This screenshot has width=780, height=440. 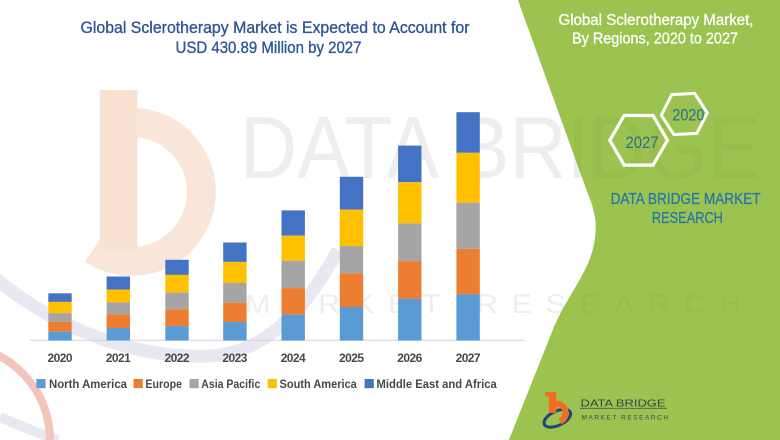 What do you see at coordinates (656, 20) in the screenshot?
I see `svg-text: Global Sclerotherapy Market,` at bounding box center [656, 20].